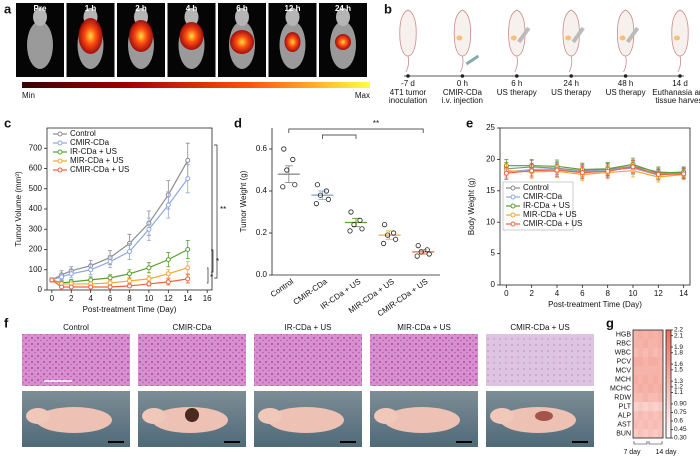 Image resolution: width=700 pixels, height=467 pixels. Describe the element at coordinates (680, 429) in the screenshot. I see `colorbar-tick-label: 0.45` at that location.